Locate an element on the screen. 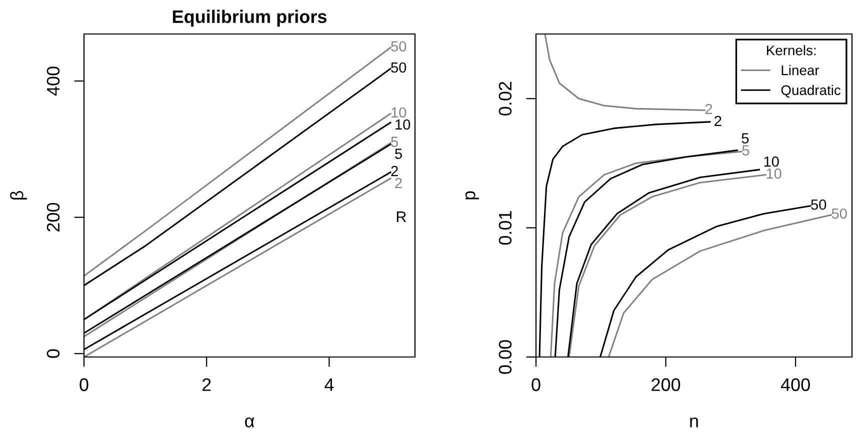  y-tick-label: 0.01 is located at coordinates (505, 228).